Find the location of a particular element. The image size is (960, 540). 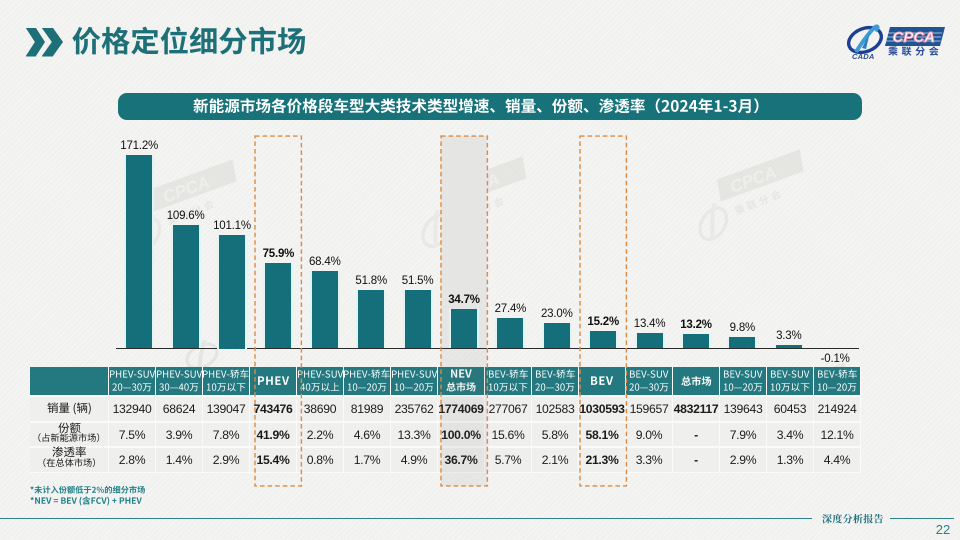

svg-text: CADA is located at coordinates (863, 56).